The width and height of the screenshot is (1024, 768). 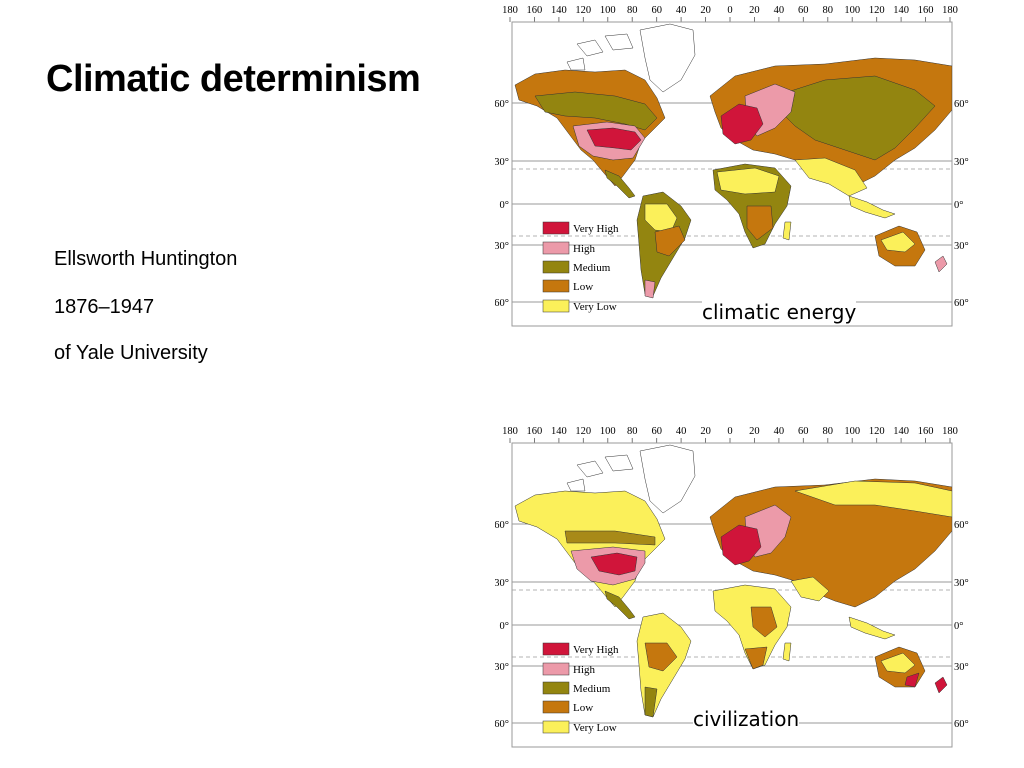 What do you see at coordinates (961, 525) in the screenshot?
I see `lat-tick-2-r0: 60°` at bounding box center [961, 525].